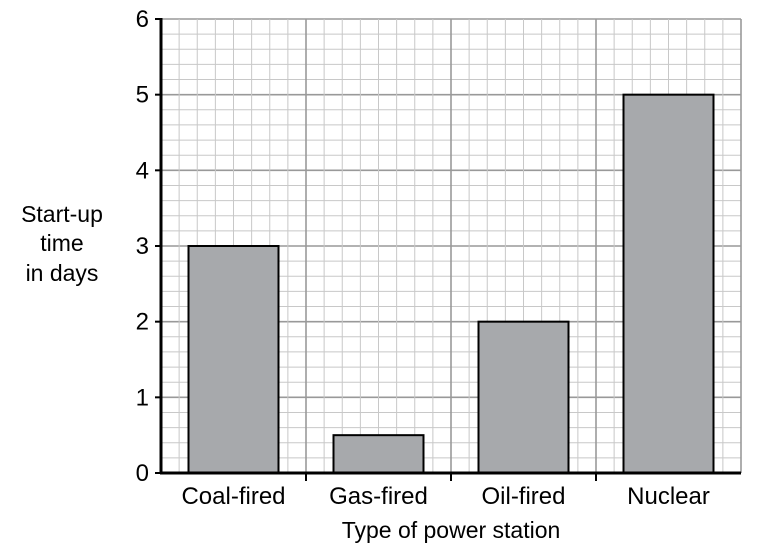 This screenshot has width=758, height=549. I want to click on y-tick-label: 6, so click(142, 19).